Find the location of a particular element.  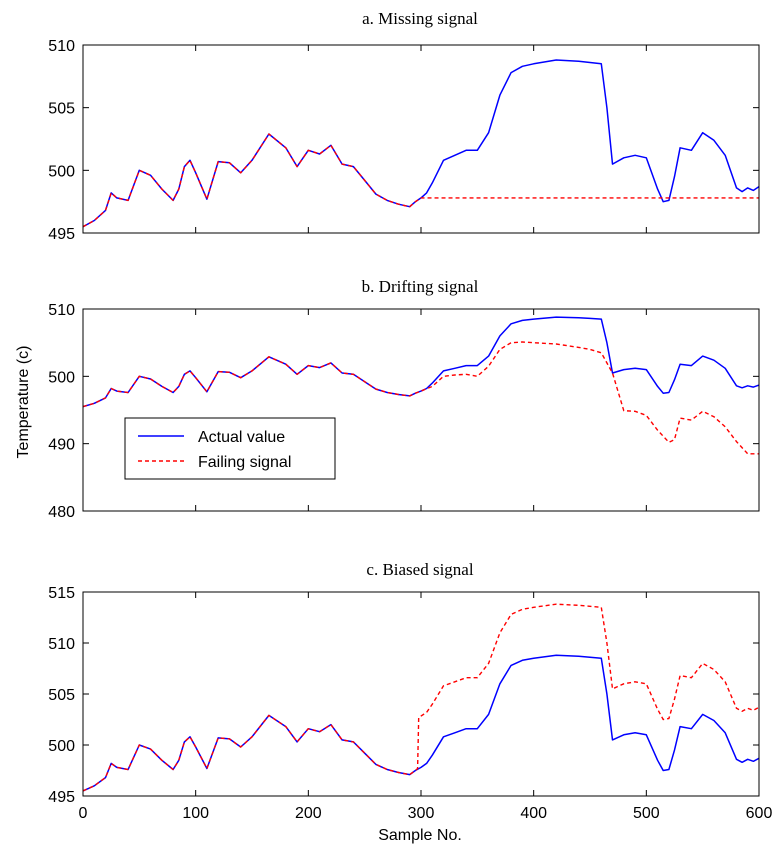

panel-c-xtick-label: 500 is located at coordinates (646, 813).